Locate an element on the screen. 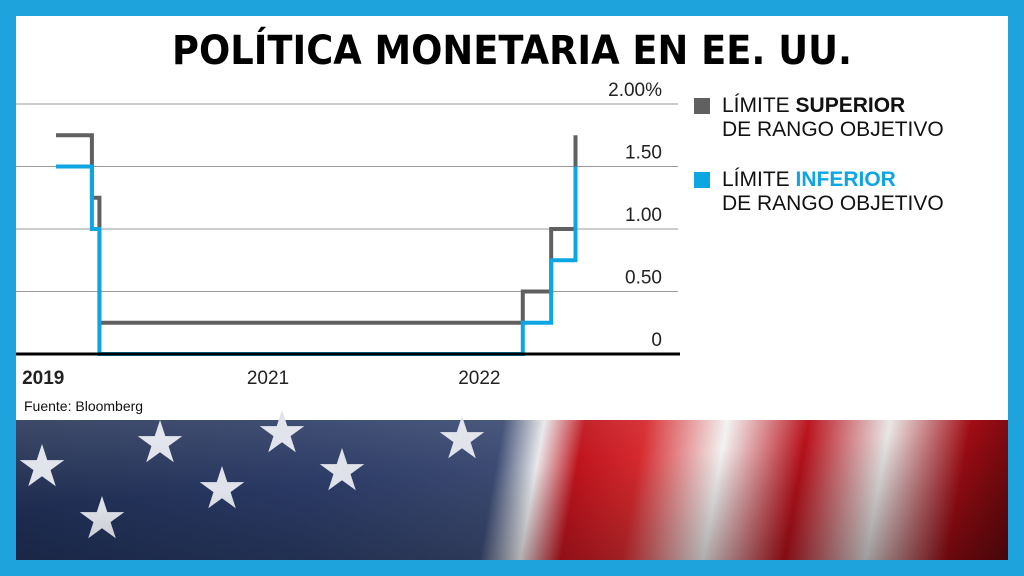  y-tick-label: 1.00 is located at coordinates (643, 215).